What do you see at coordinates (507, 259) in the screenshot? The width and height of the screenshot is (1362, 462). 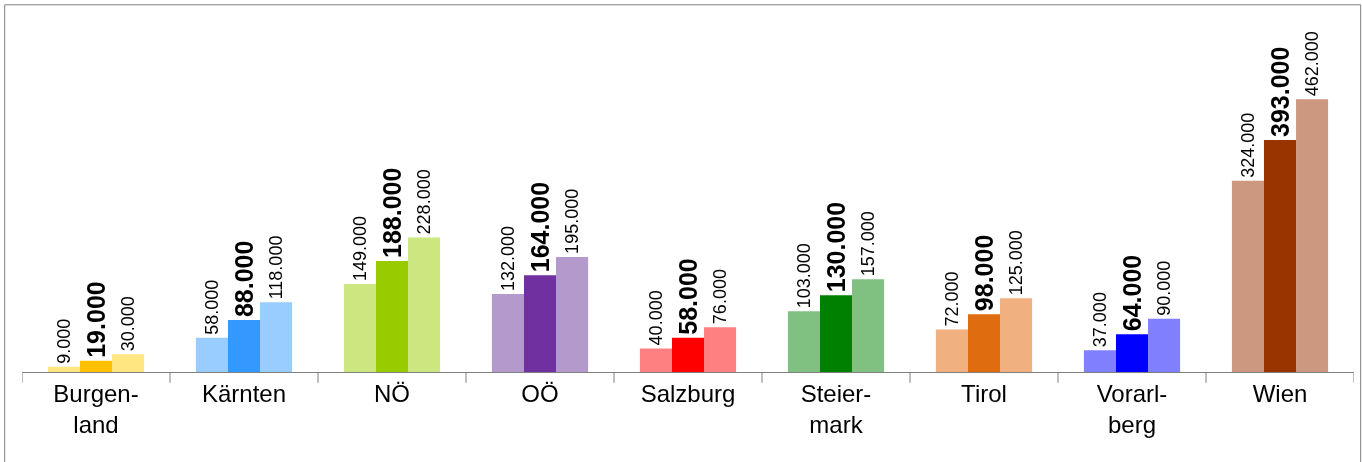 I see `data-label: 132.000` at bounding box center [507, 259].